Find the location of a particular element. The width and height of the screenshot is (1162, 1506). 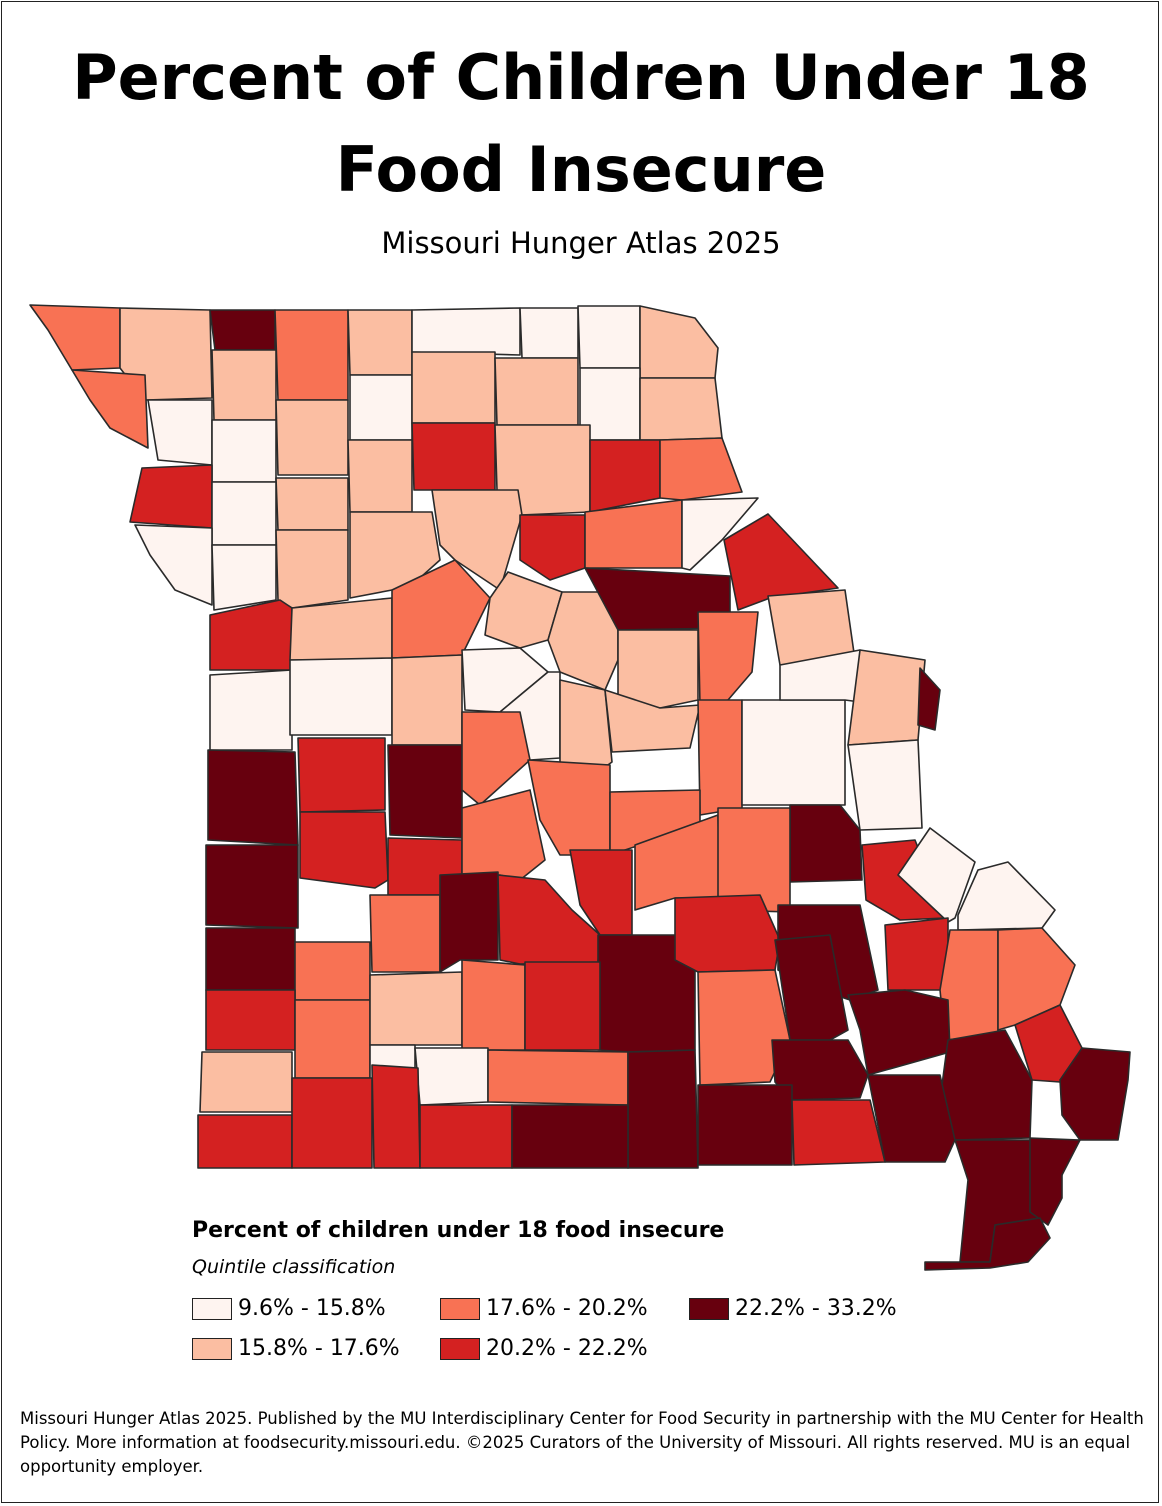

legend-item-class-3: 17.6% - 20.2% is located at coordinates (544, 1308).